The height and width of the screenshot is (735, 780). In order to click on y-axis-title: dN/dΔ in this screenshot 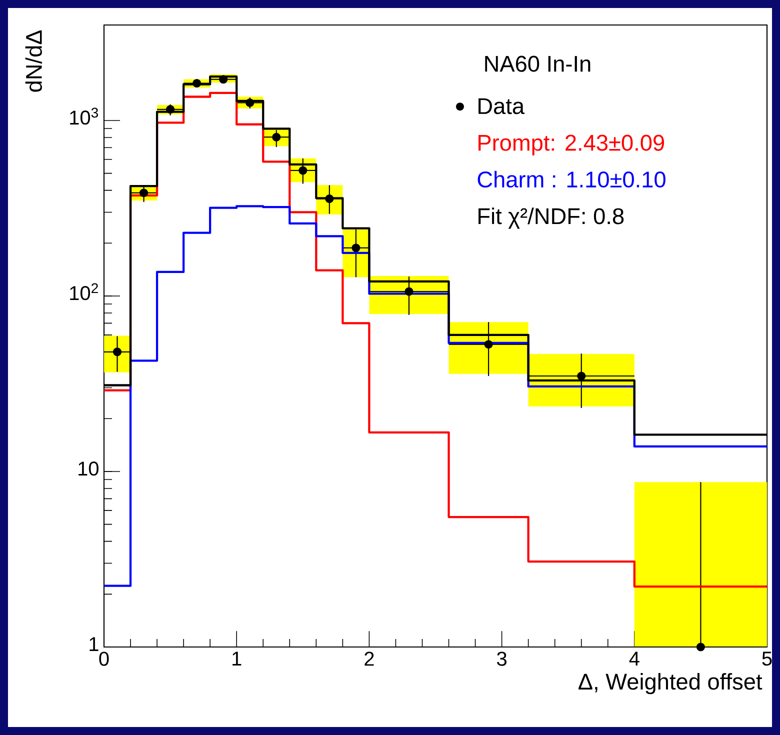, I will do `click(33, 61)`.